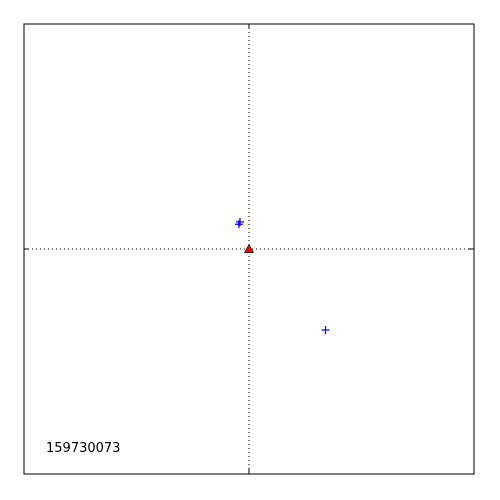 This screenshot has width=500, height=500. What do you see at coordinates (83, 448) in the screenshot?
I see `plot-annotation: 159730073` at bounding box center [83, 448].